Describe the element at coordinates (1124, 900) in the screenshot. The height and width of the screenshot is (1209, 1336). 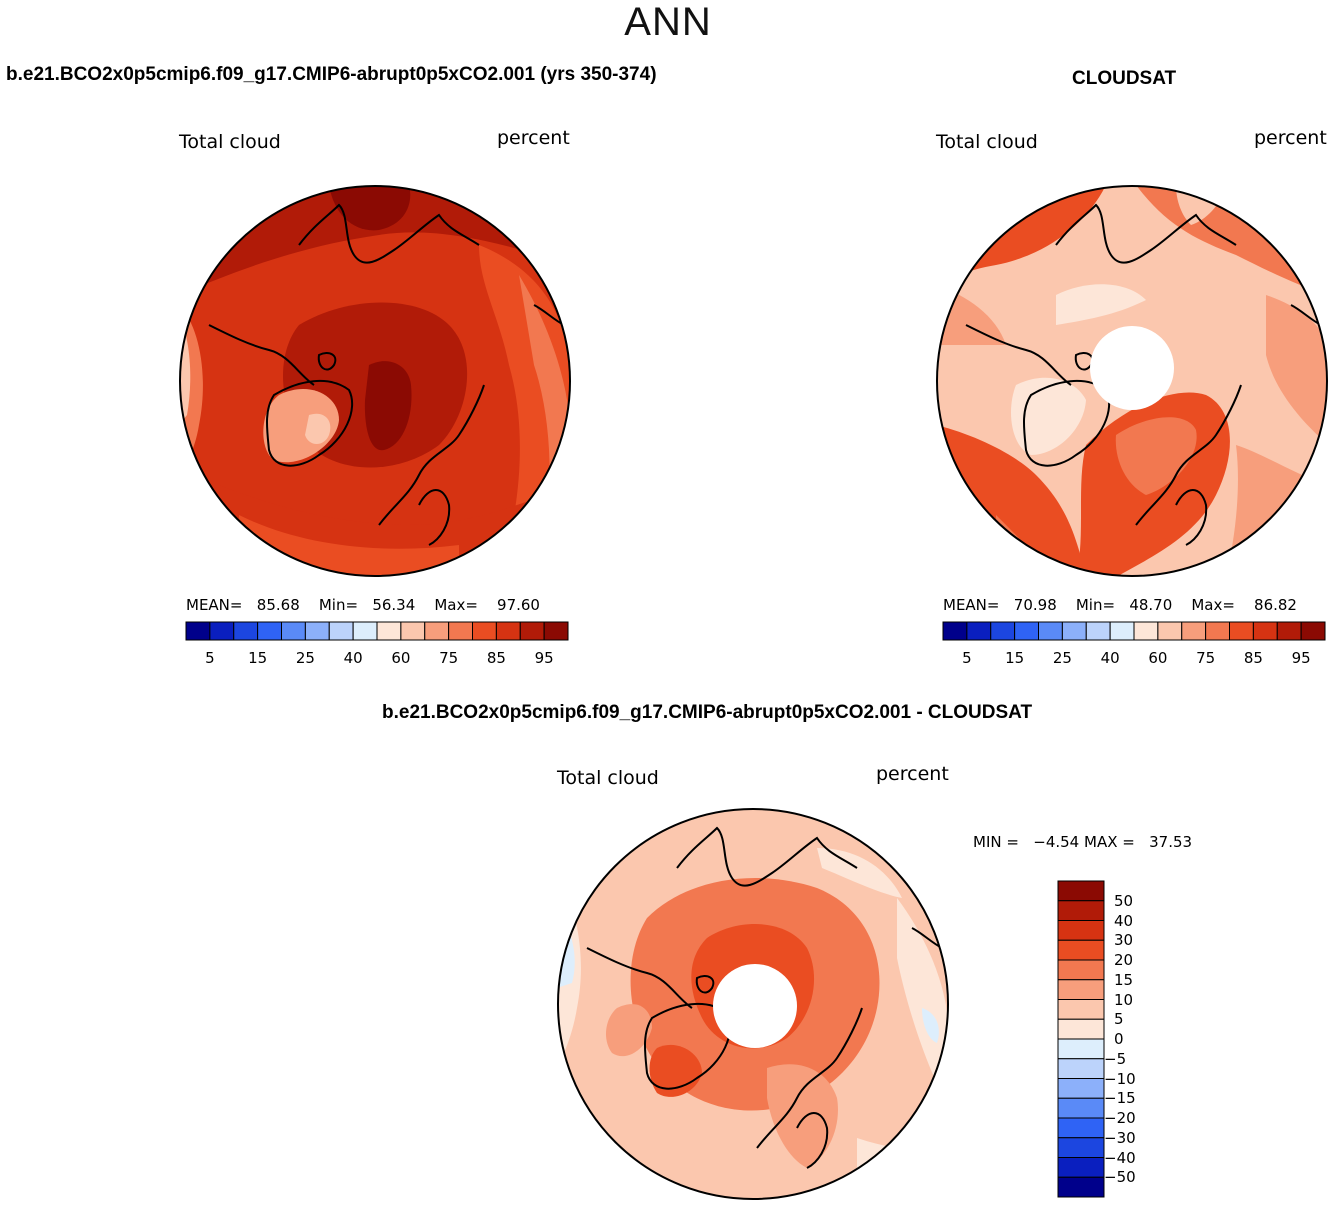
I see `colorbar-tick-label: 50` at that location.